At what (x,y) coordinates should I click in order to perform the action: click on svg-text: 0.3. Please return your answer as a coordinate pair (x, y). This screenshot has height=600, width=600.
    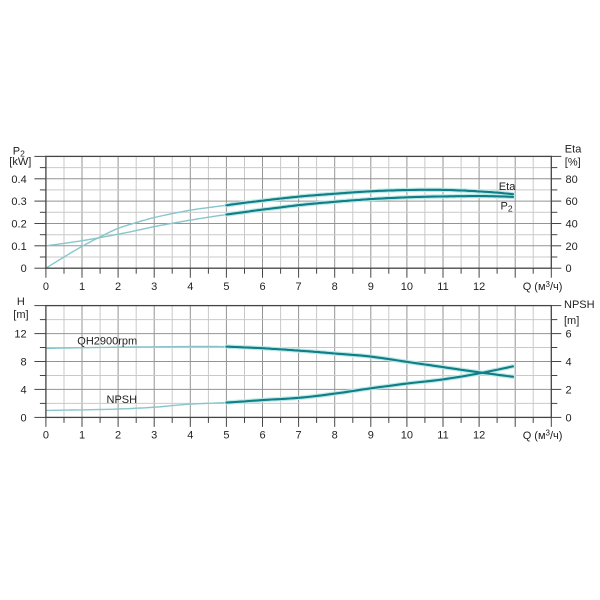
    Looking at the image, I should click on (18, 202).